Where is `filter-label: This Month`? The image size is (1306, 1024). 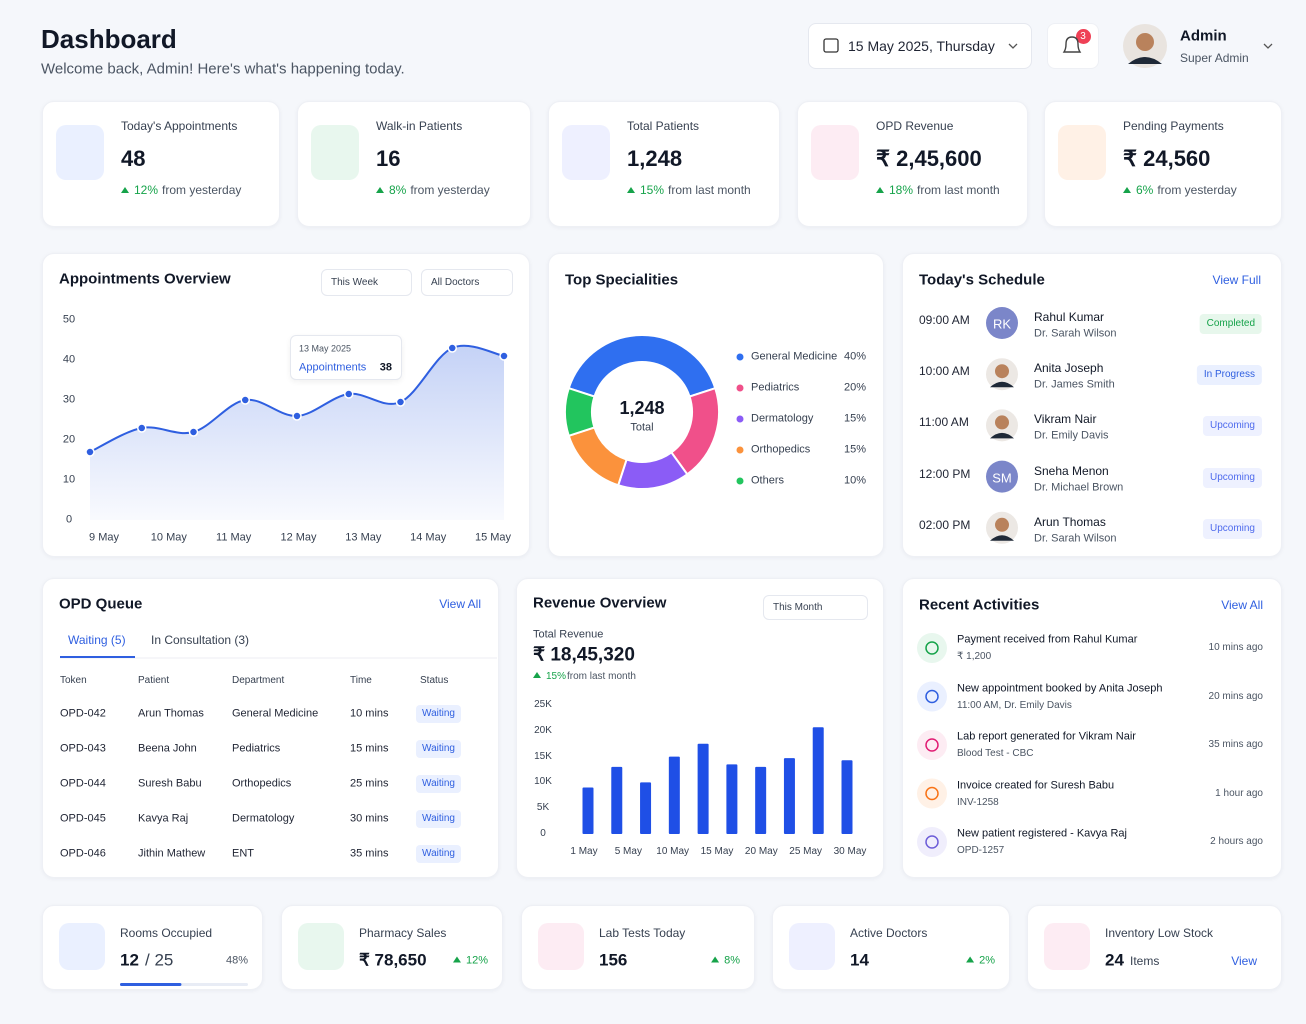
filter-label: This Month is located at coordinates (798, 607).